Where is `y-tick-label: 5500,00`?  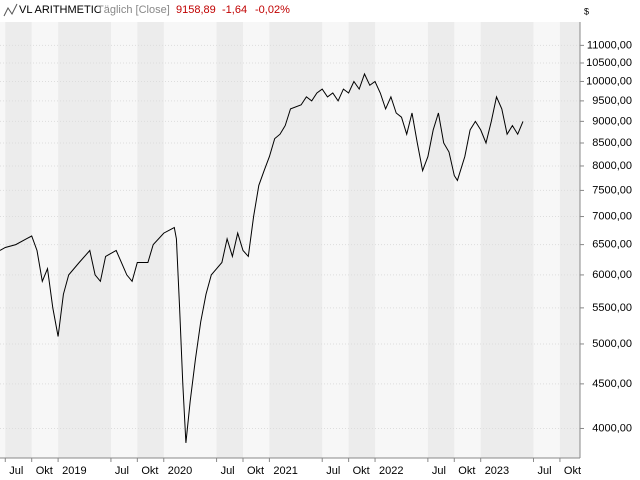
y-tick-label: 5500,00 is located at coordinates (612, 308).